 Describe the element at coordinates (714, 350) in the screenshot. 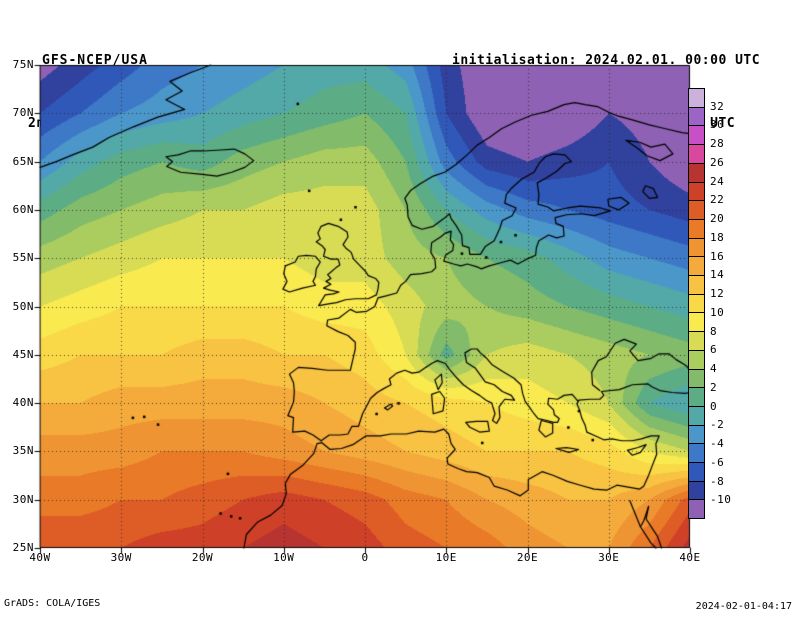

I see `colorbar-label: 6` at that location.